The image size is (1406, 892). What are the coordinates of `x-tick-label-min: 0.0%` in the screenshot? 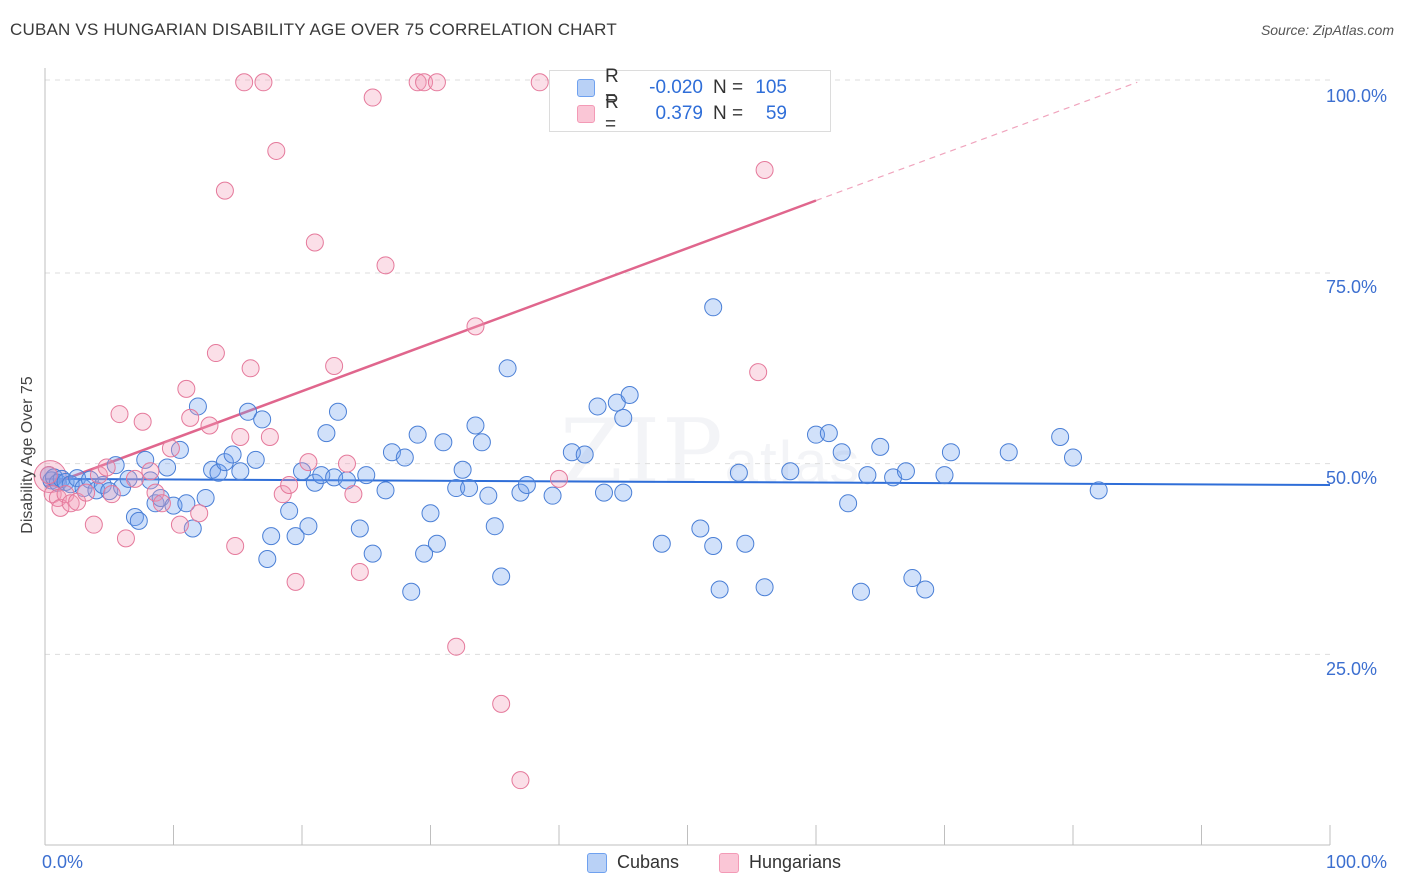 It's located at (63, 862).